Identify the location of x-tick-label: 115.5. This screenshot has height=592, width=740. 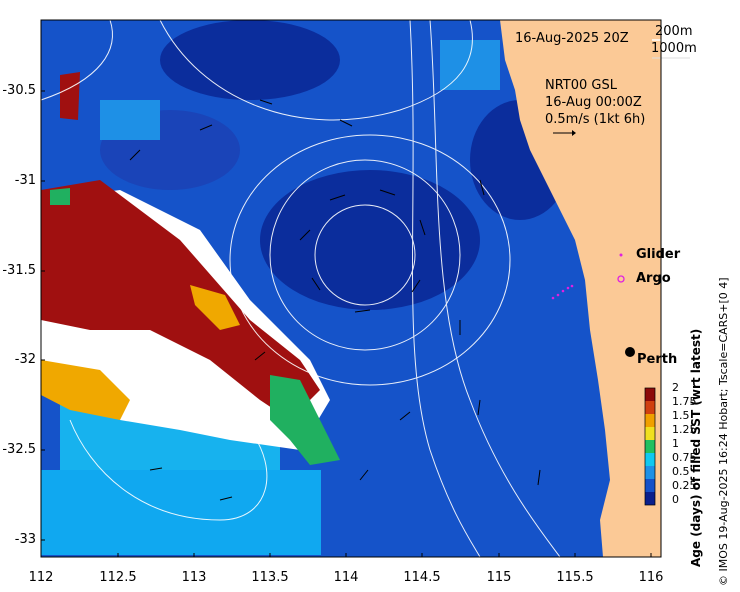
(575, 577).